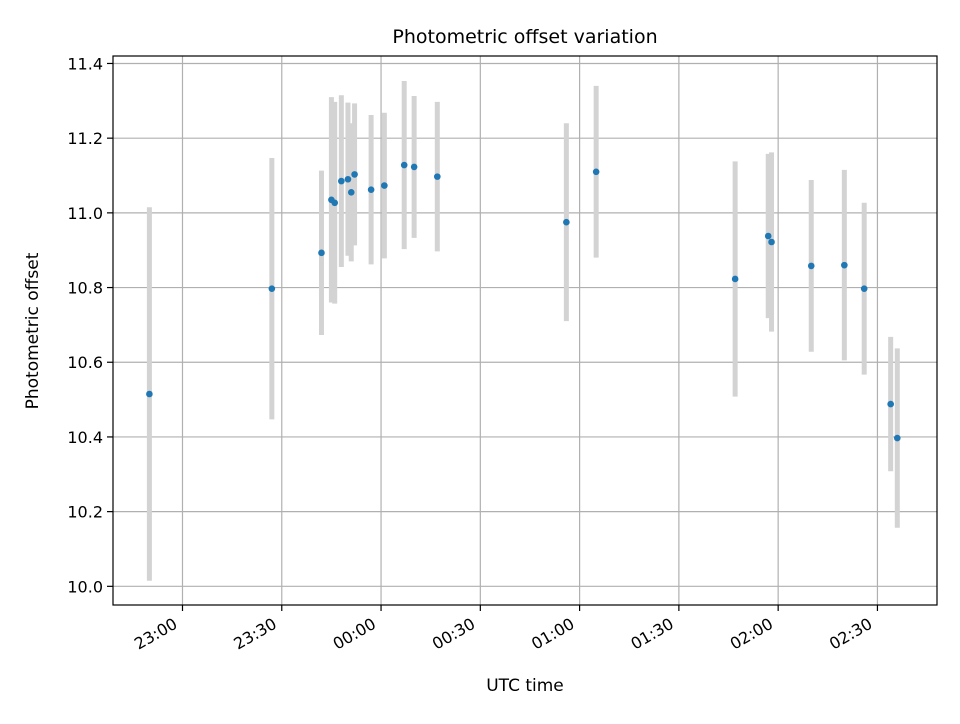 The width and height of the screenshot is (960, 724). I want to click on y-tick-label: 10.4, so click(85, 437).